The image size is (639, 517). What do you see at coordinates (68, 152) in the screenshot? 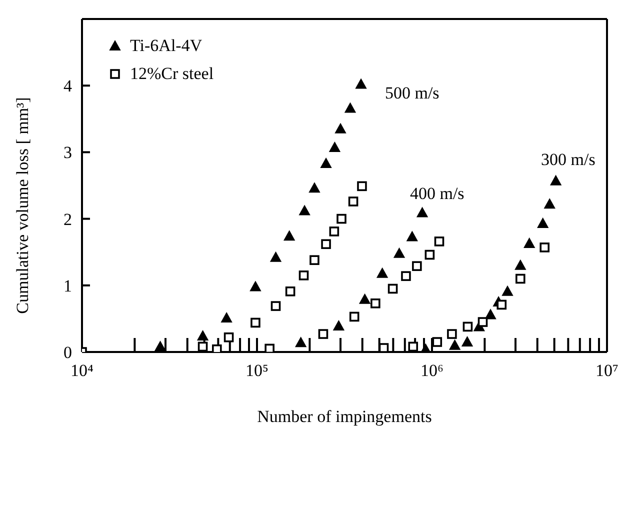
I see `y-tick-label: 3` at bounding box center [68, 152].